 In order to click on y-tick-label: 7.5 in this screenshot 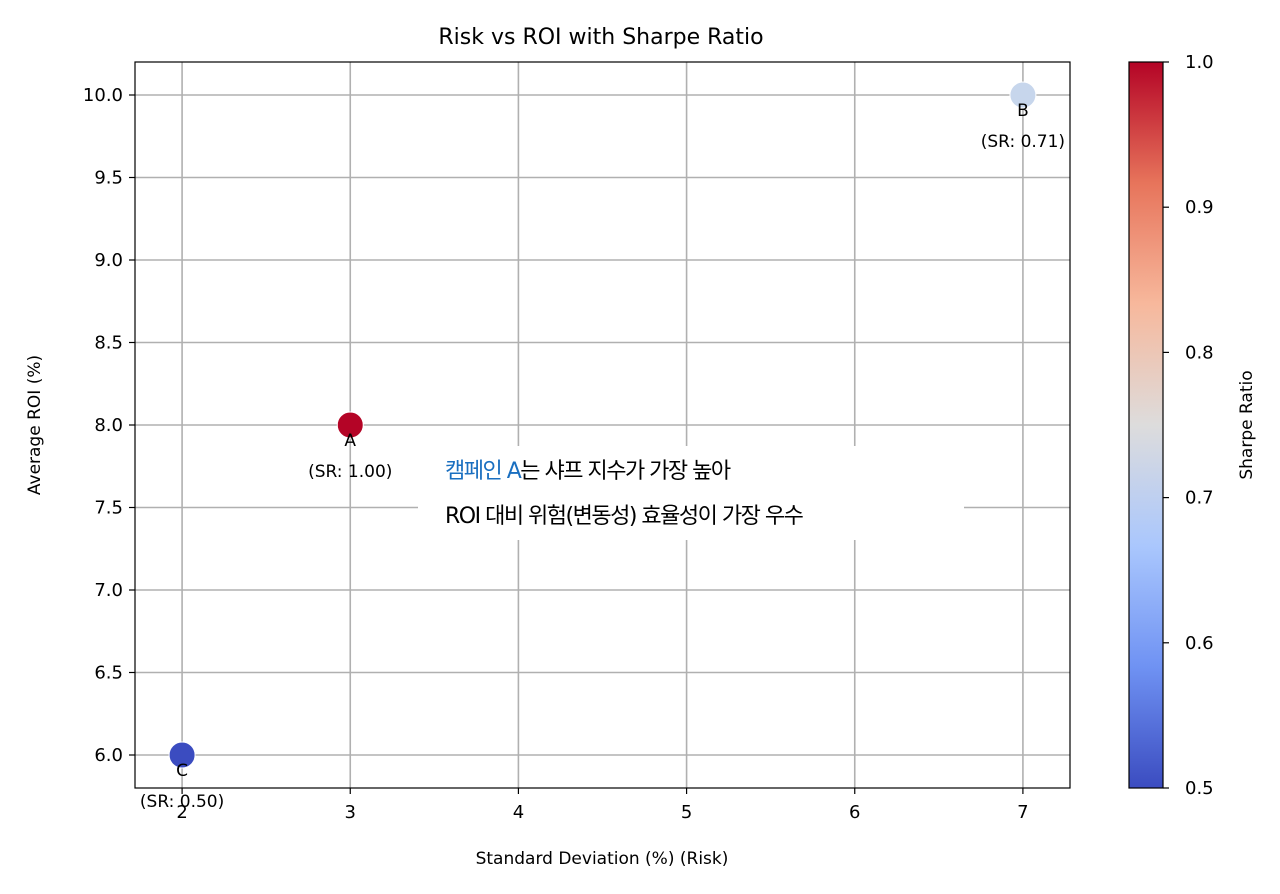, I will do `click(108, 508)`.